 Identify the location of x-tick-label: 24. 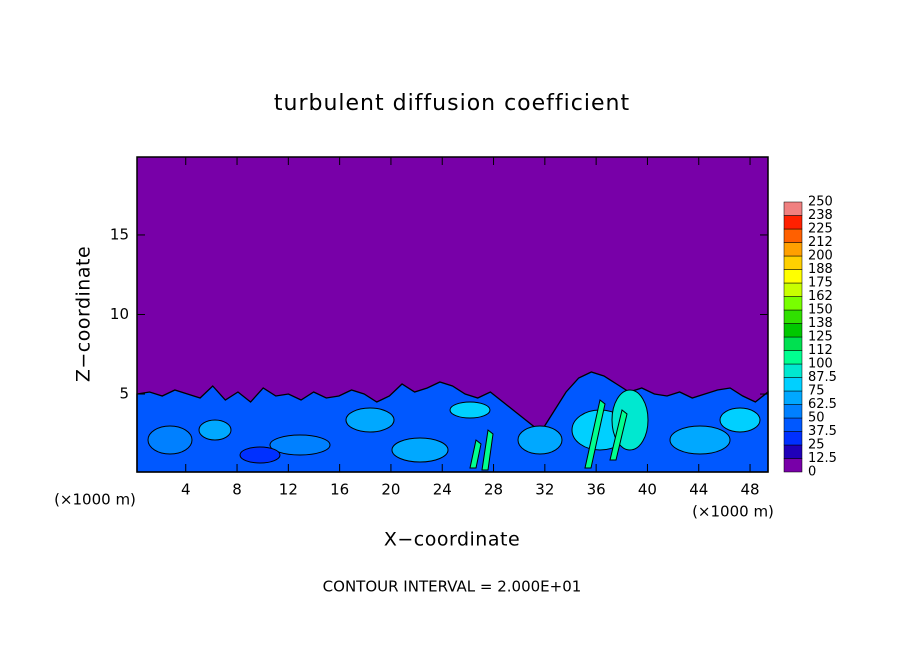
(442, 490).